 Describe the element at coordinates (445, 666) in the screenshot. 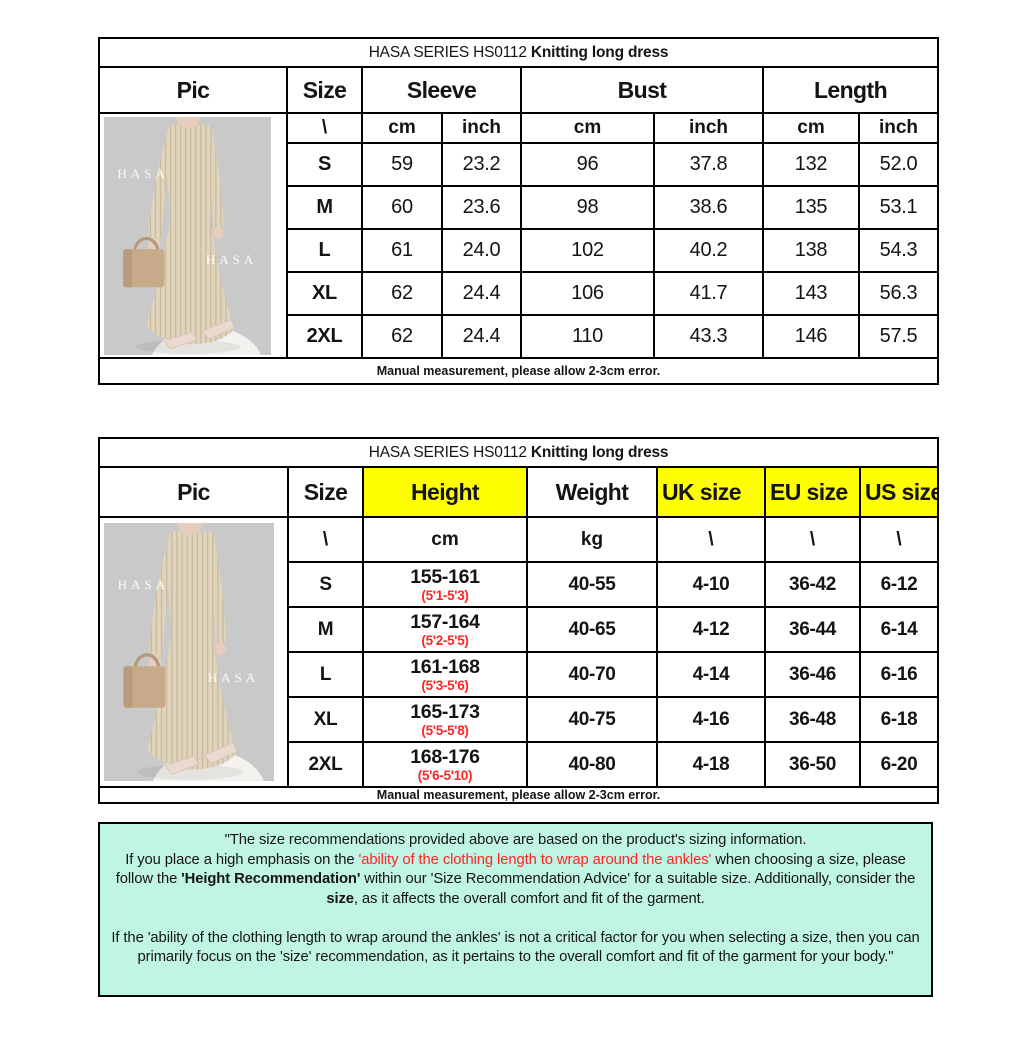

I see `height-cm-range: 161-168` at that location.